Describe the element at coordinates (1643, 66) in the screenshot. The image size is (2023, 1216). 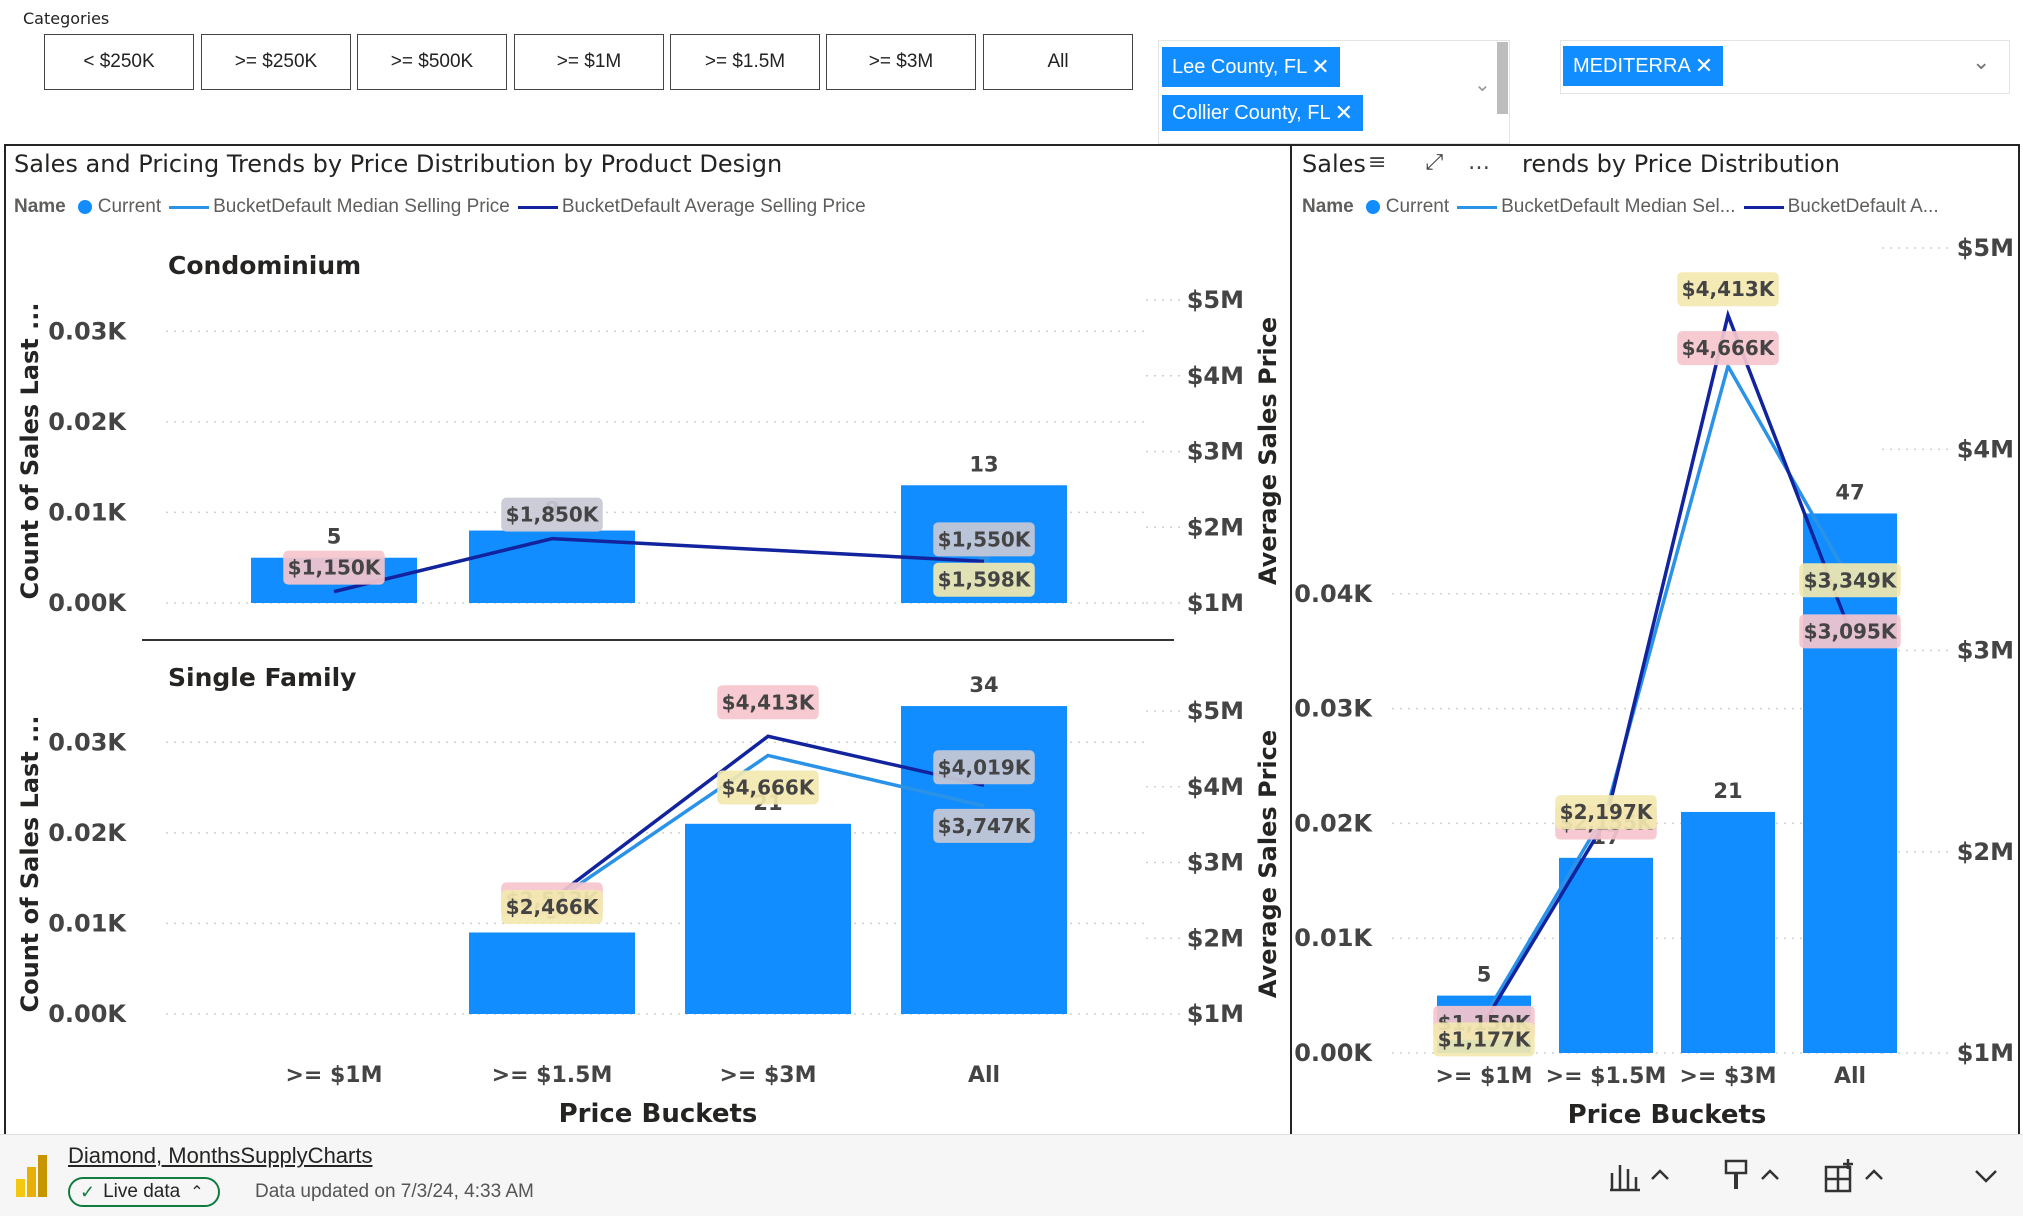
I see `chip-community-0: MEDITERRA ✕` at that location.